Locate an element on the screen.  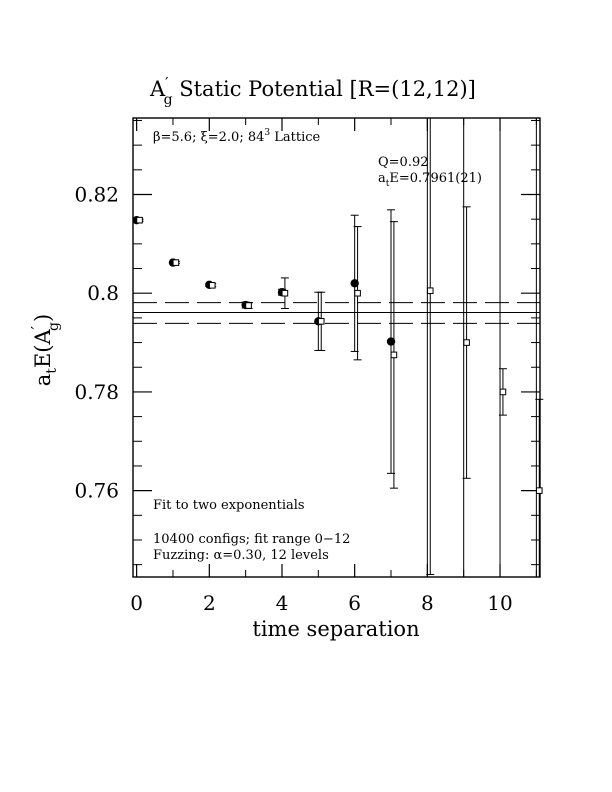
fit-energy-sub: t is located at coordinates (388, 184).